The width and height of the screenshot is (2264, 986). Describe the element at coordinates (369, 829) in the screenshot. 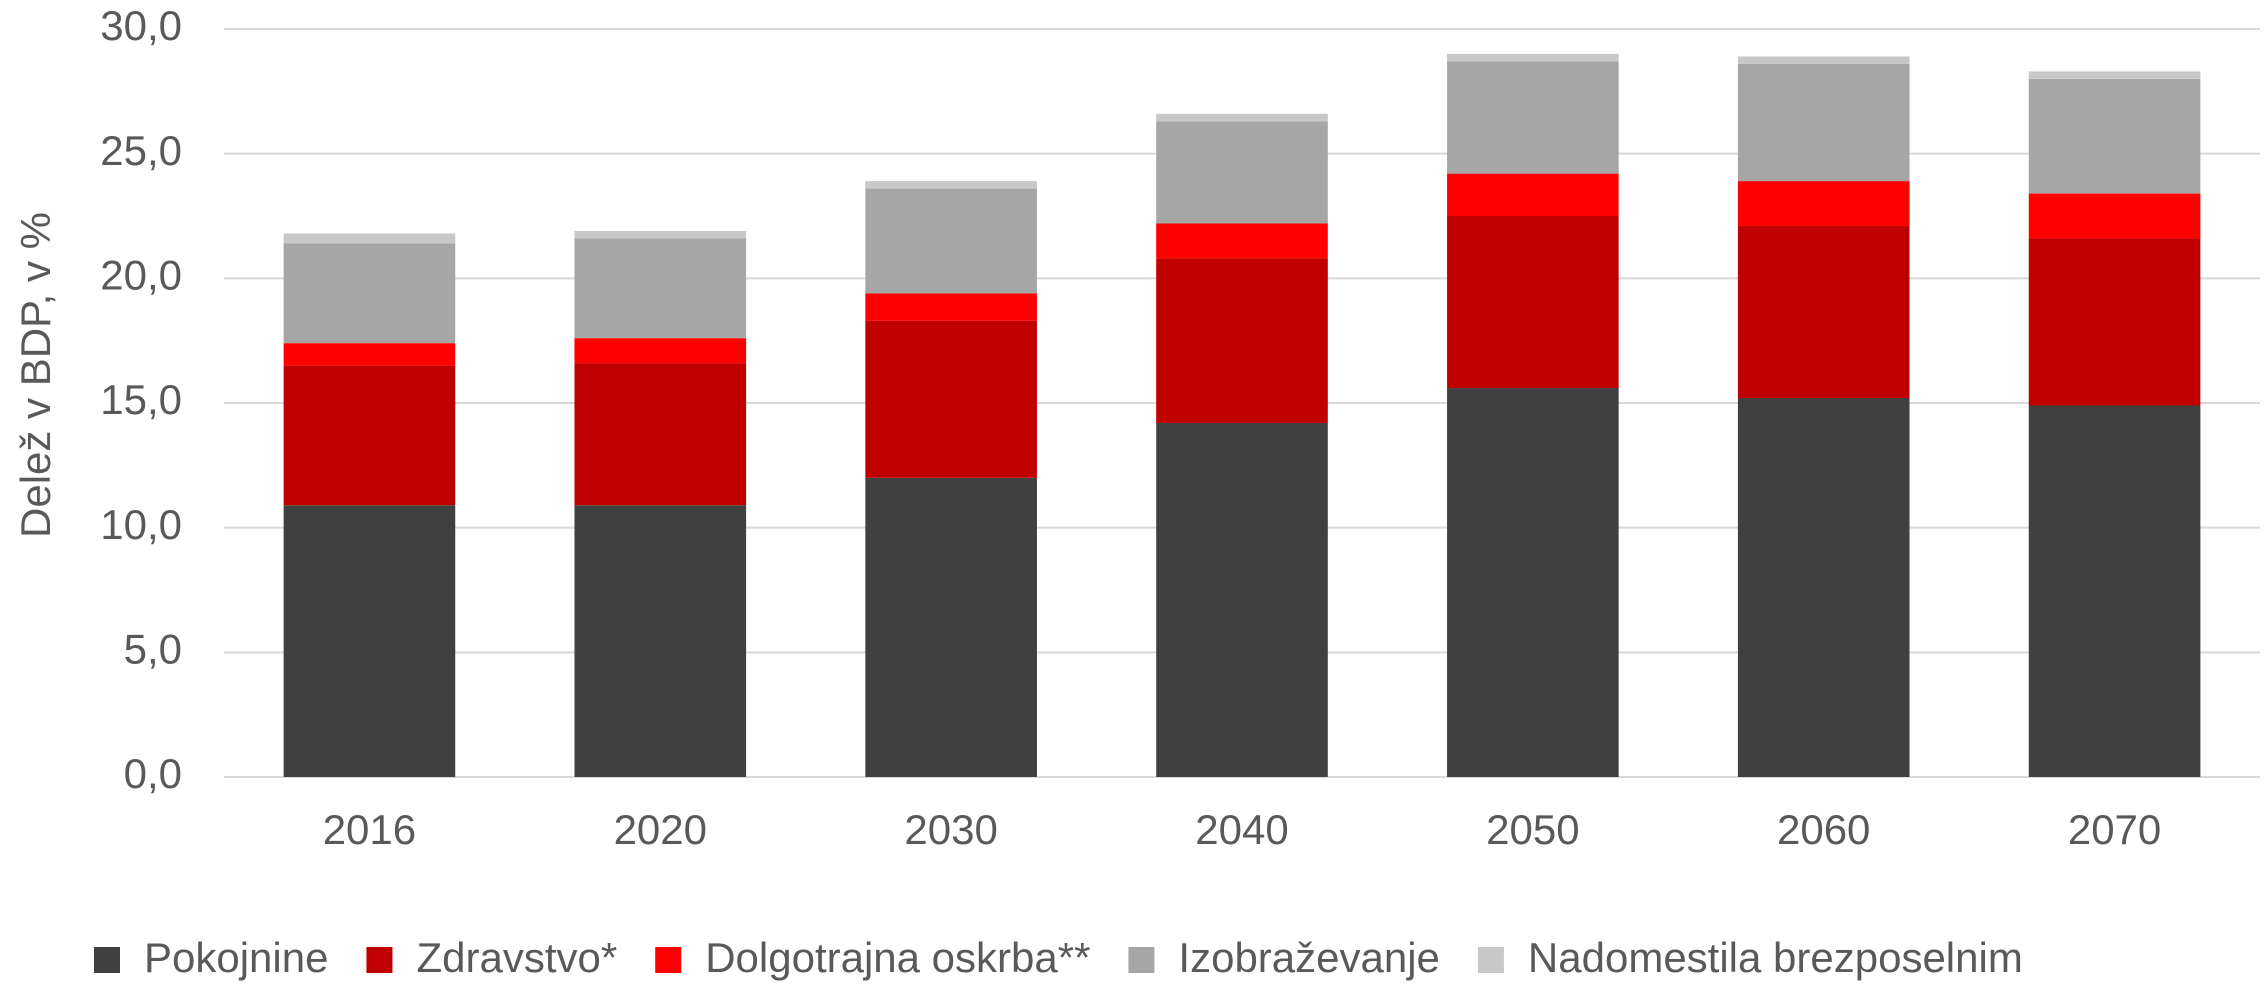

I see `x-tick-label: 2016` at that location.